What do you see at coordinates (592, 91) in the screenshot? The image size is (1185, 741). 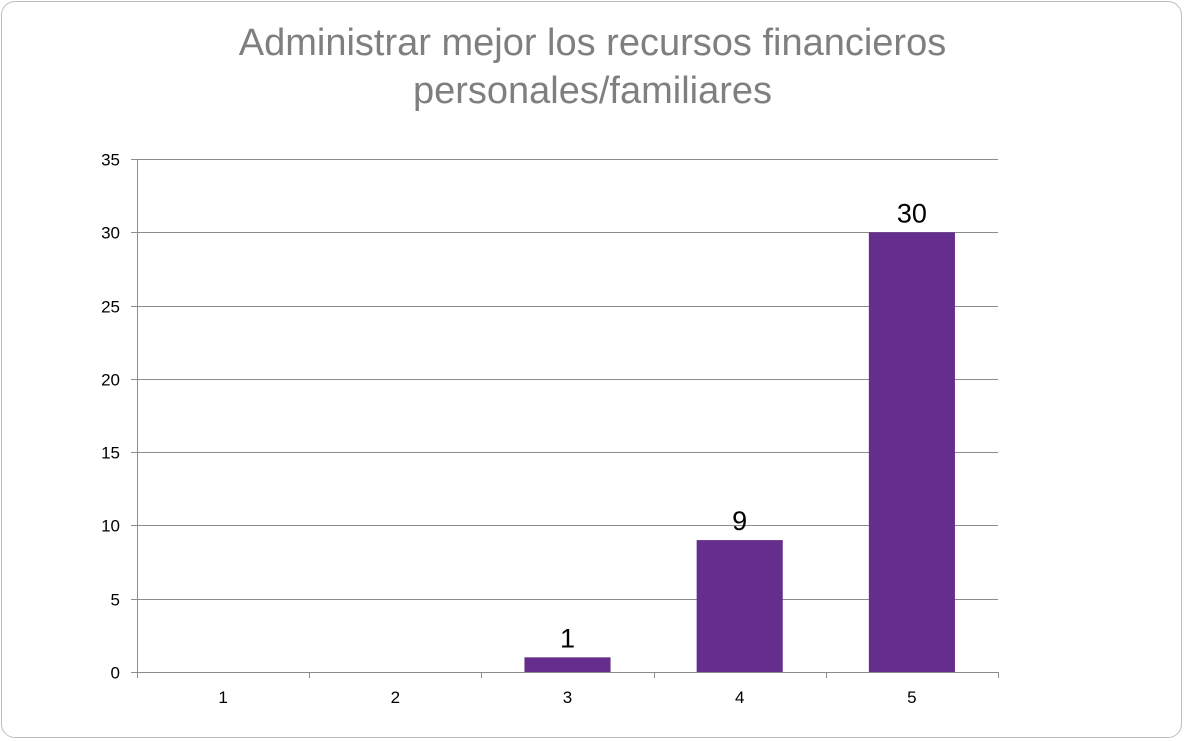 I see `chart-title-line-2: personales/familiares` at bounding box center [592, 91].